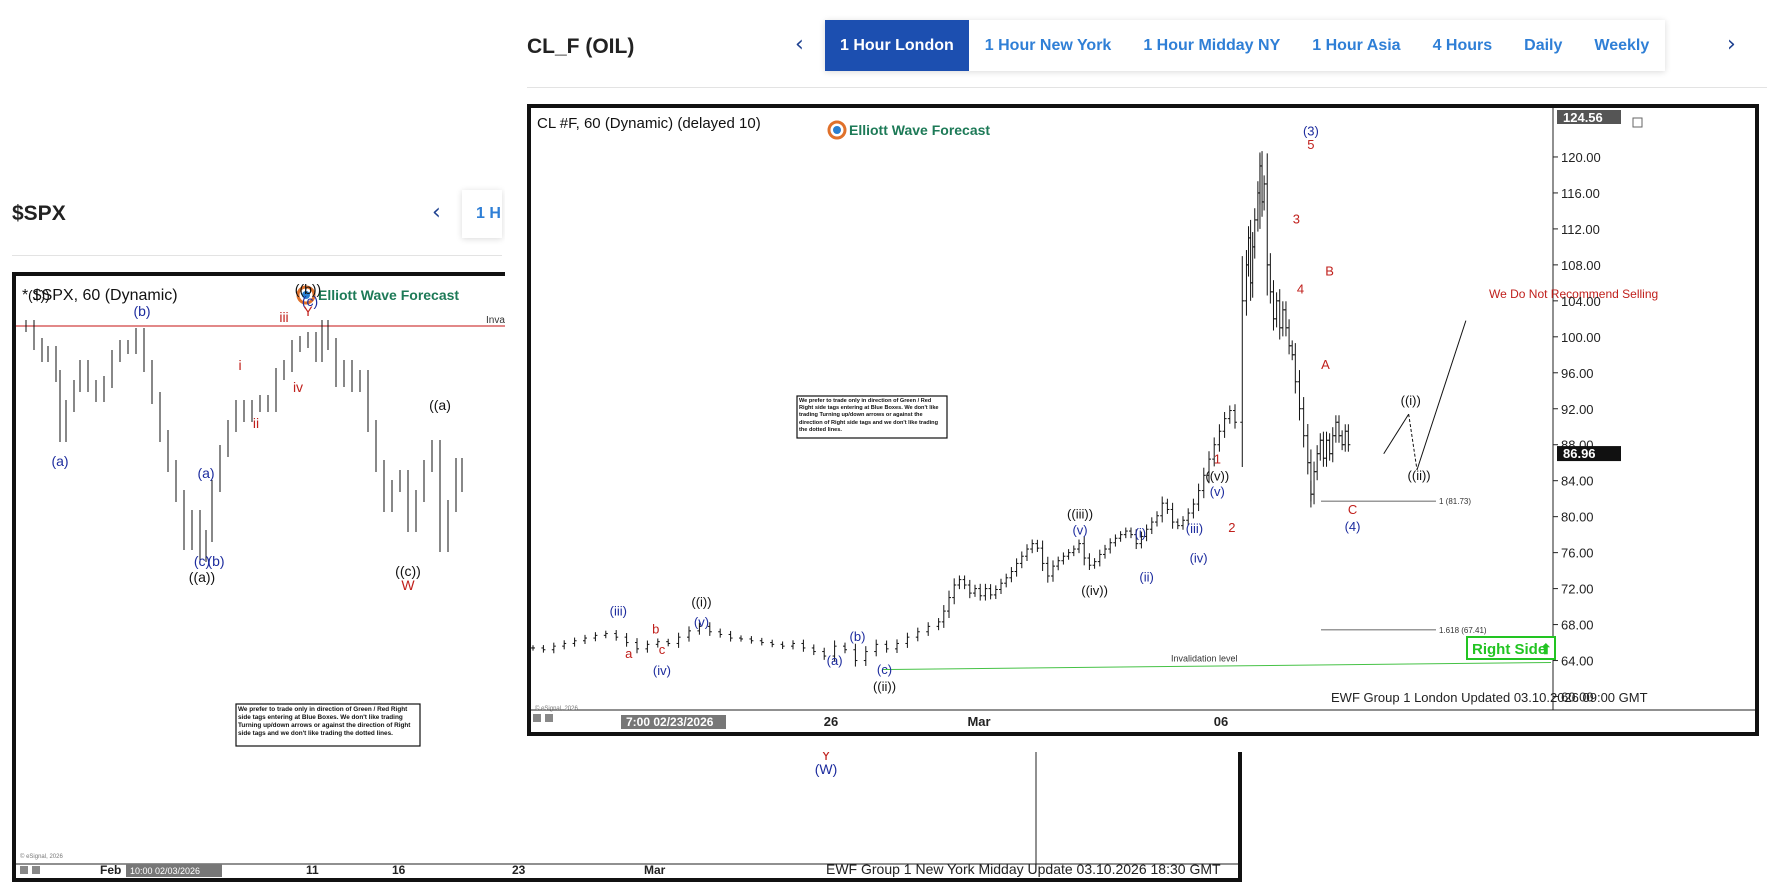 The image size is (1771, 894). I want to click on oil-cursor-time: 7:00 02/23/2026, so click(670, 722).